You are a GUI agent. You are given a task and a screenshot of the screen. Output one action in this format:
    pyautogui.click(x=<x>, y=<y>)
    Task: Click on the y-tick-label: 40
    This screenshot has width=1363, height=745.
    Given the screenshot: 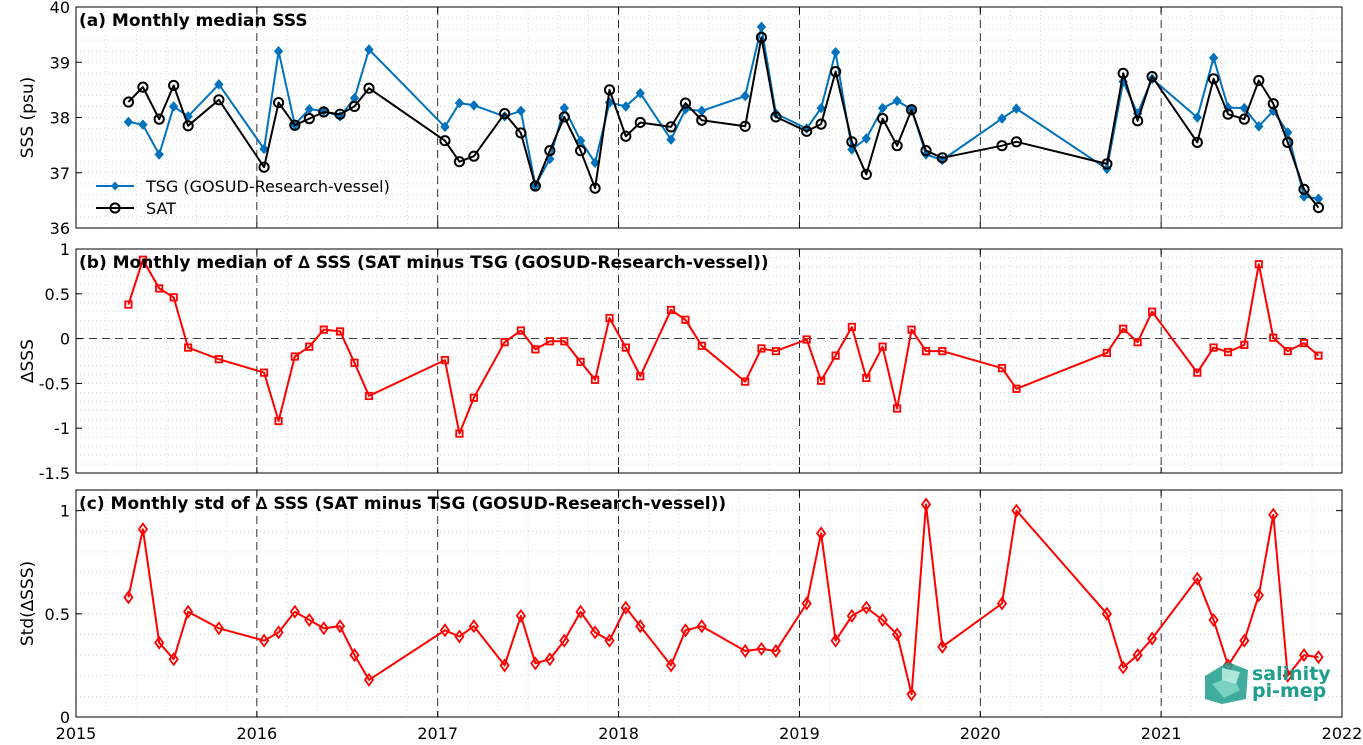 What is the action you would take?
    pyautogui.click(x=60, y=8)
    